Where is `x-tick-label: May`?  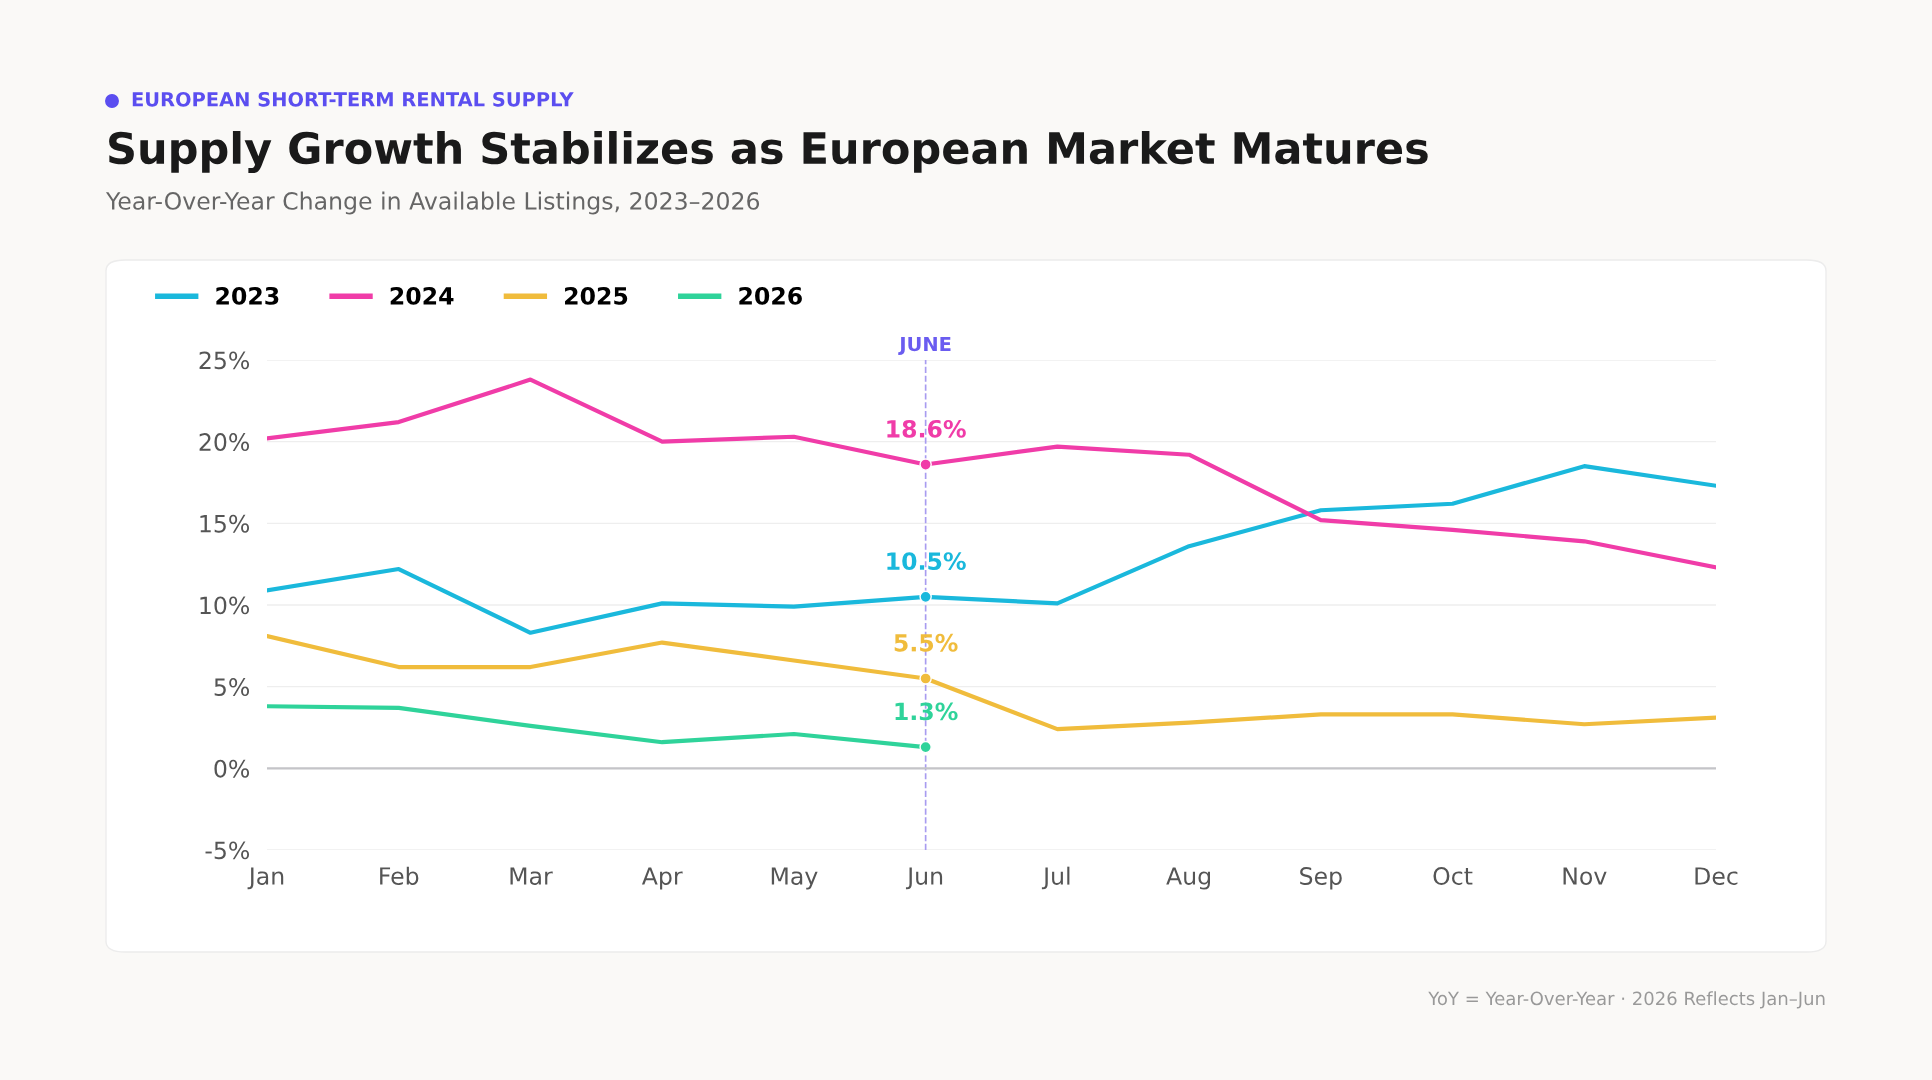 x-tick-label: May is located at coordinates (794, 878).